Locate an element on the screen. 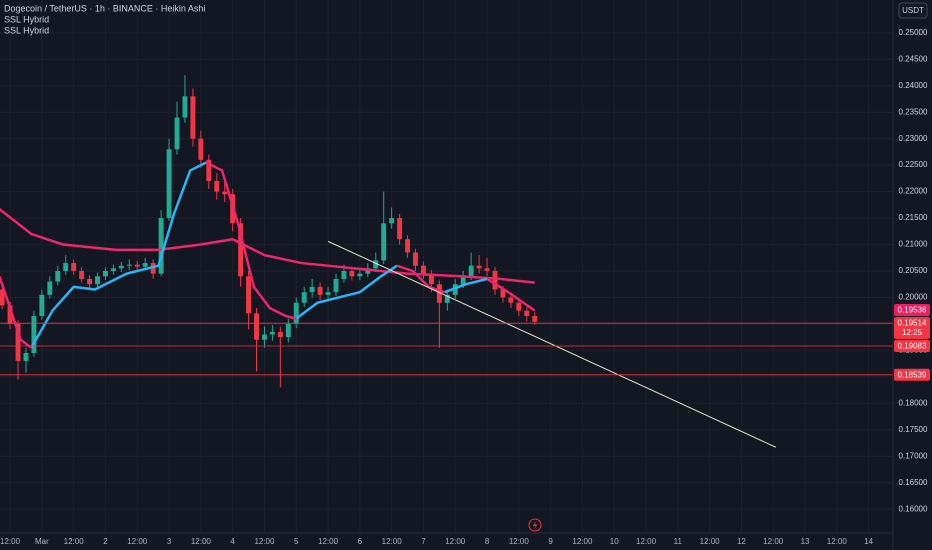 This screenshot has width=932, height=550. x-tick-label: 9 is located at coordinates (550, 541).